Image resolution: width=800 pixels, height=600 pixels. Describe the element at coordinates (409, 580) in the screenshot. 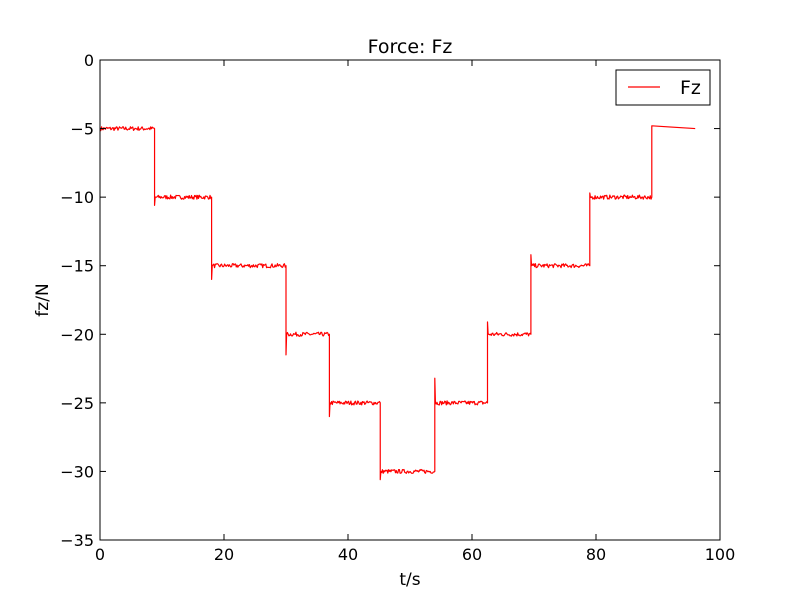

I see `x-axis-label: t/s` at that location.